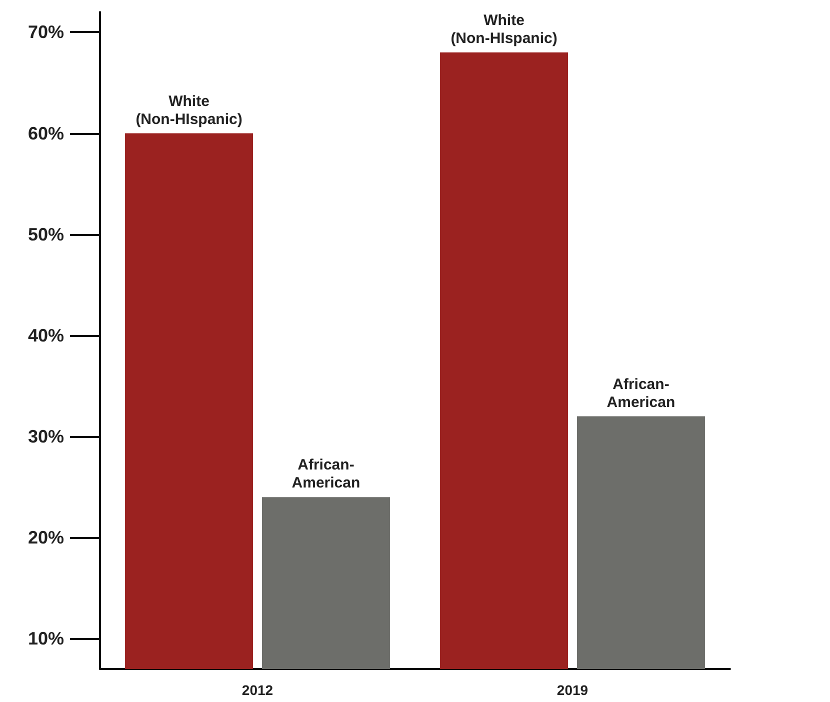  I want to click on series-label: African-American, so click(326, 474).